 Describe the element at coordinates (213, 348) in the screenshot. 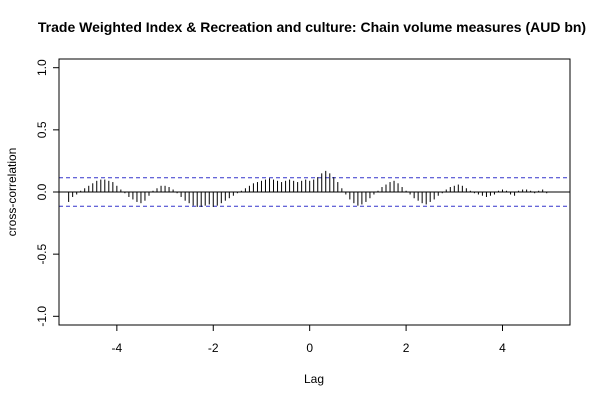

I see `x-tick-label: -2` at that location.